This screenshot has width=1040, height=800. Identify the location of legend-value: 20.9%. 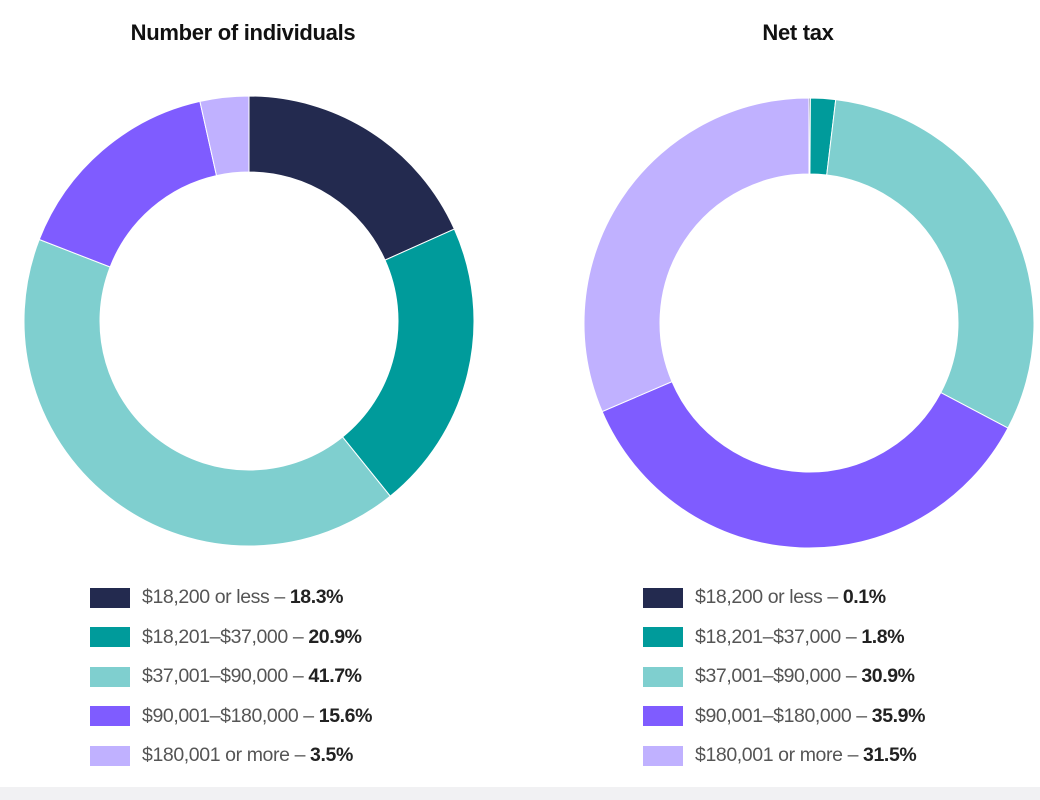
(335, 636).